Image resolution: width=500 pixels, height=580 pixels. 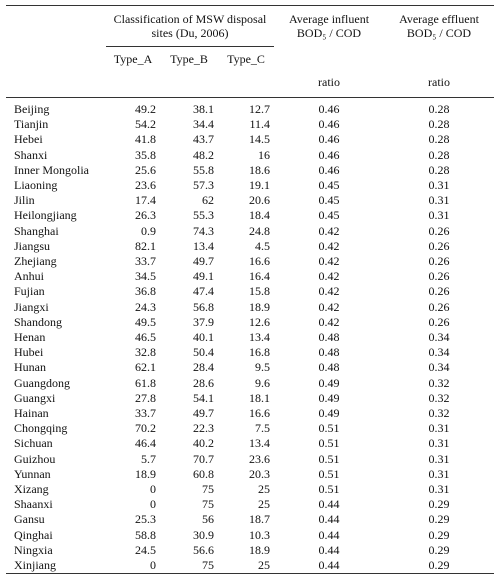 I want to click on row-label: Guangxi, so click(x=35, y=397).